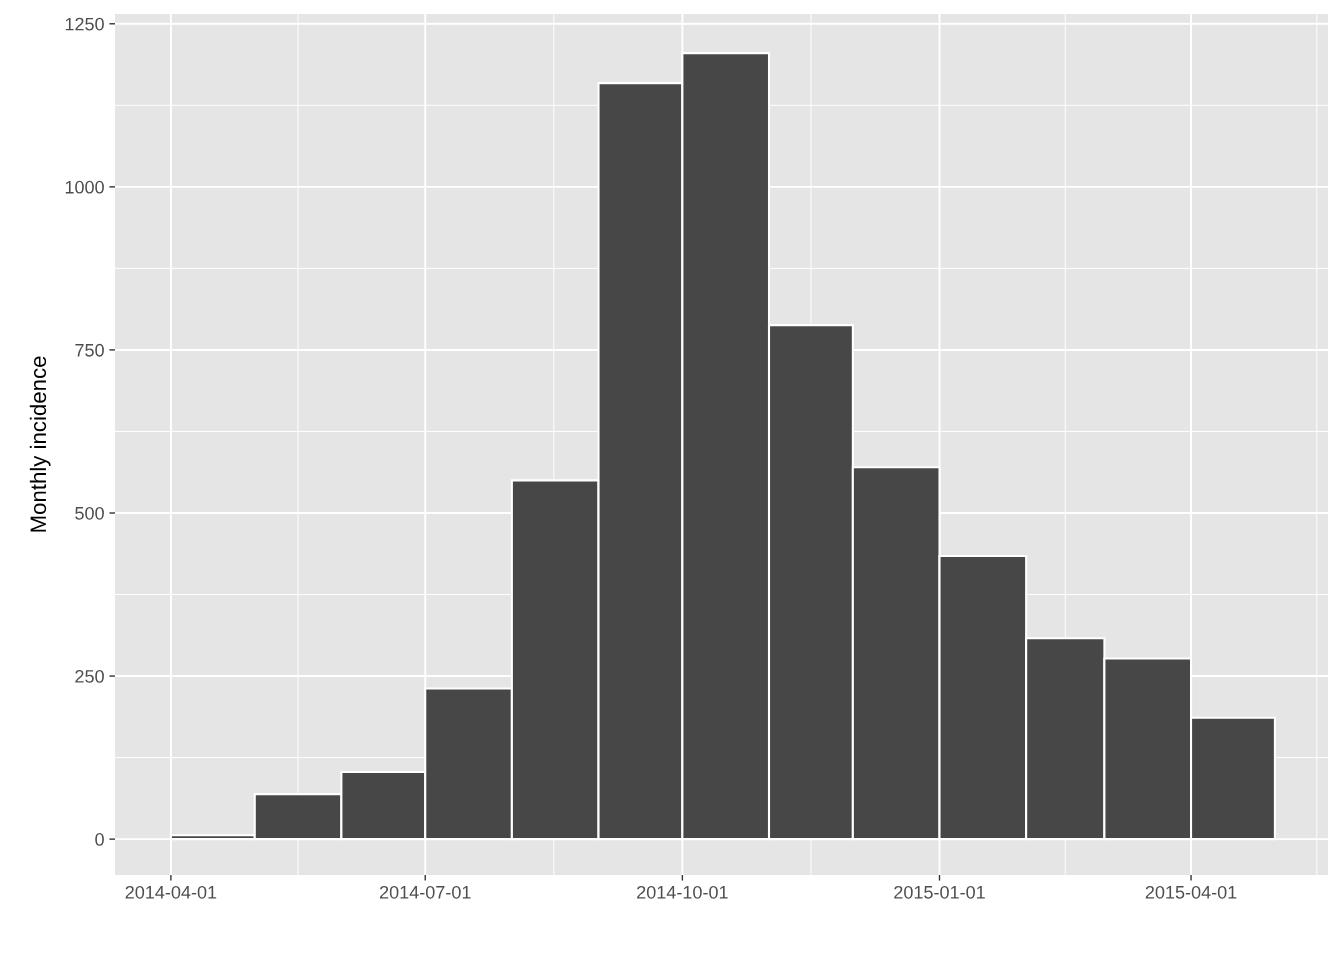 The width and height of the screenshot is (1344, 960). I want to click on y-axis-title: Monthly incidence, so click(40, 444).